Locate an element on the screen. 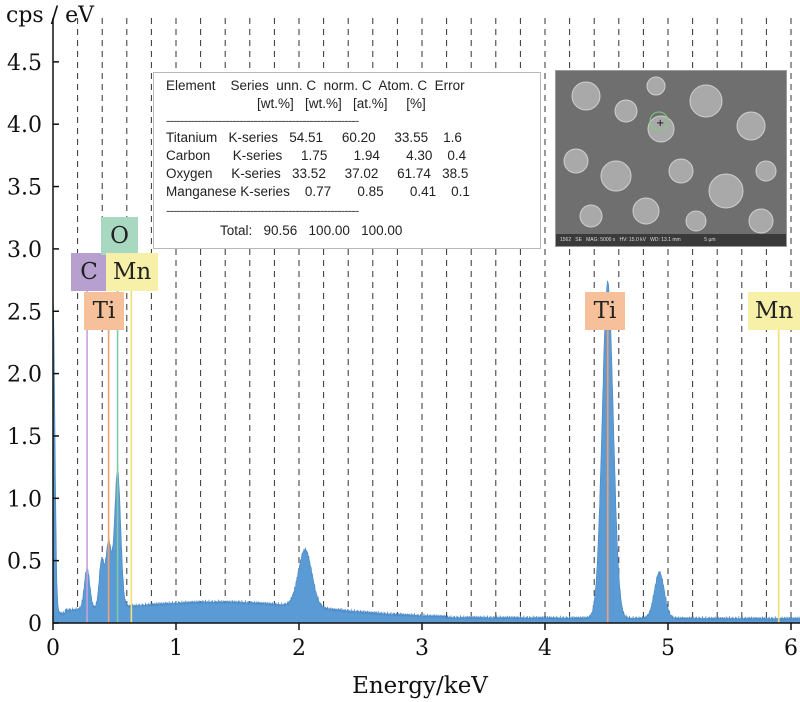 The width and height of the screenshot is (800, 702). element-label-c: C is located at coordinates (89, 272).